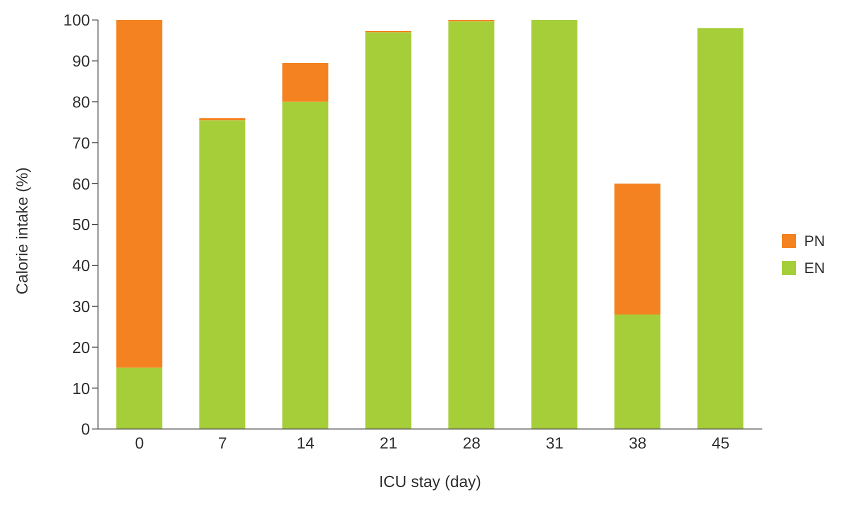 This screenshot has height=509, width=843. I want to click on x-axis-title: ICU stay (day), so click(430, 482).